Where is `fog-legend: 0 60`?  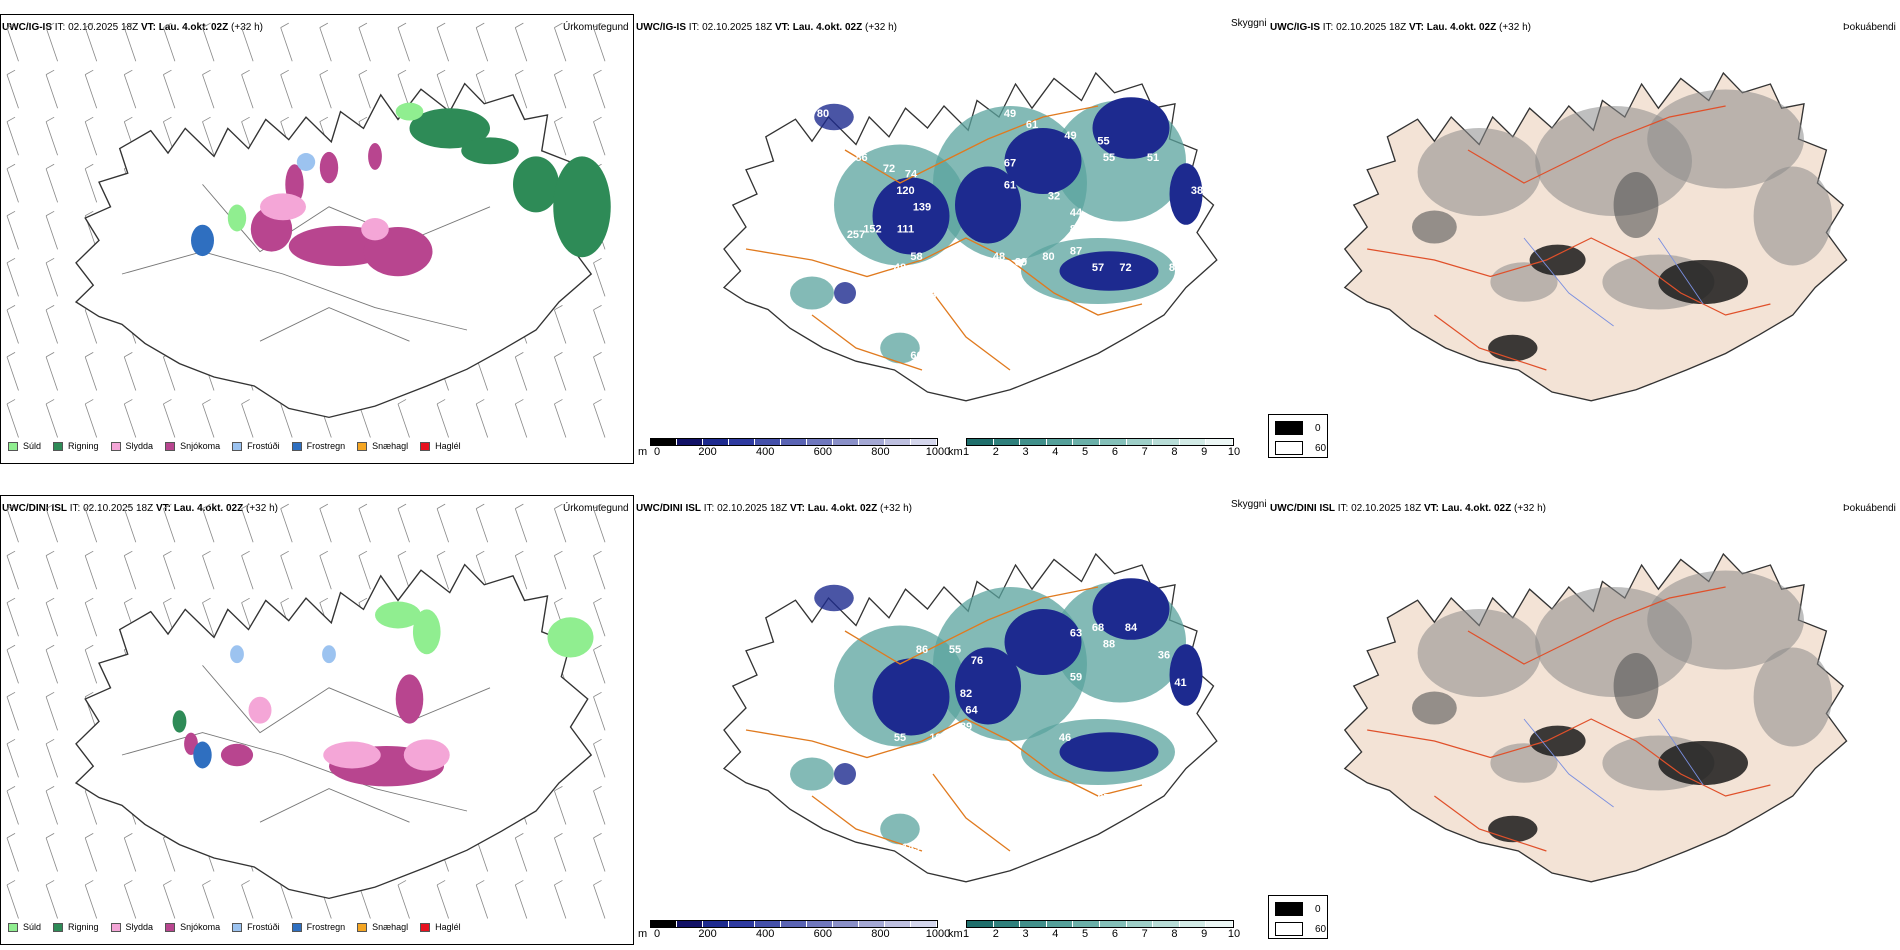
fog-legend: 0 60 is located at coordinates (1298, 436).